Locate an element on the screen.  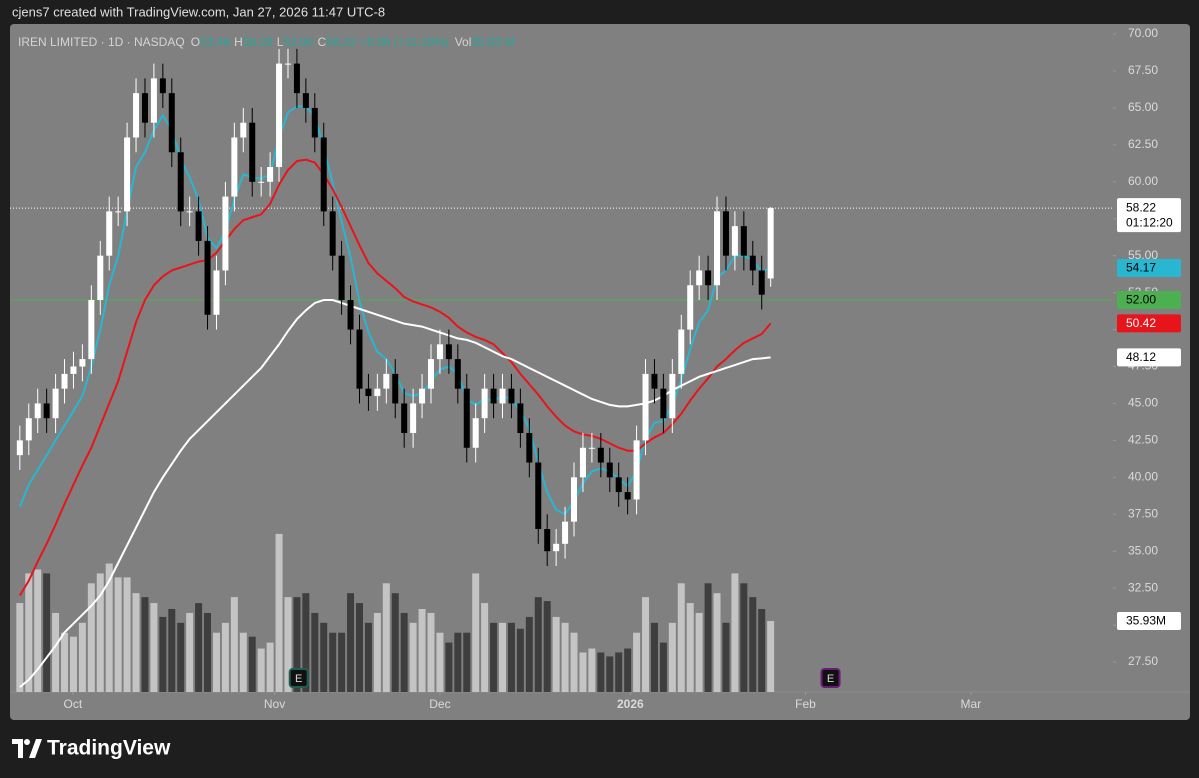
legend-vol-value: 35.93 M is located at coordinates (492, 42).